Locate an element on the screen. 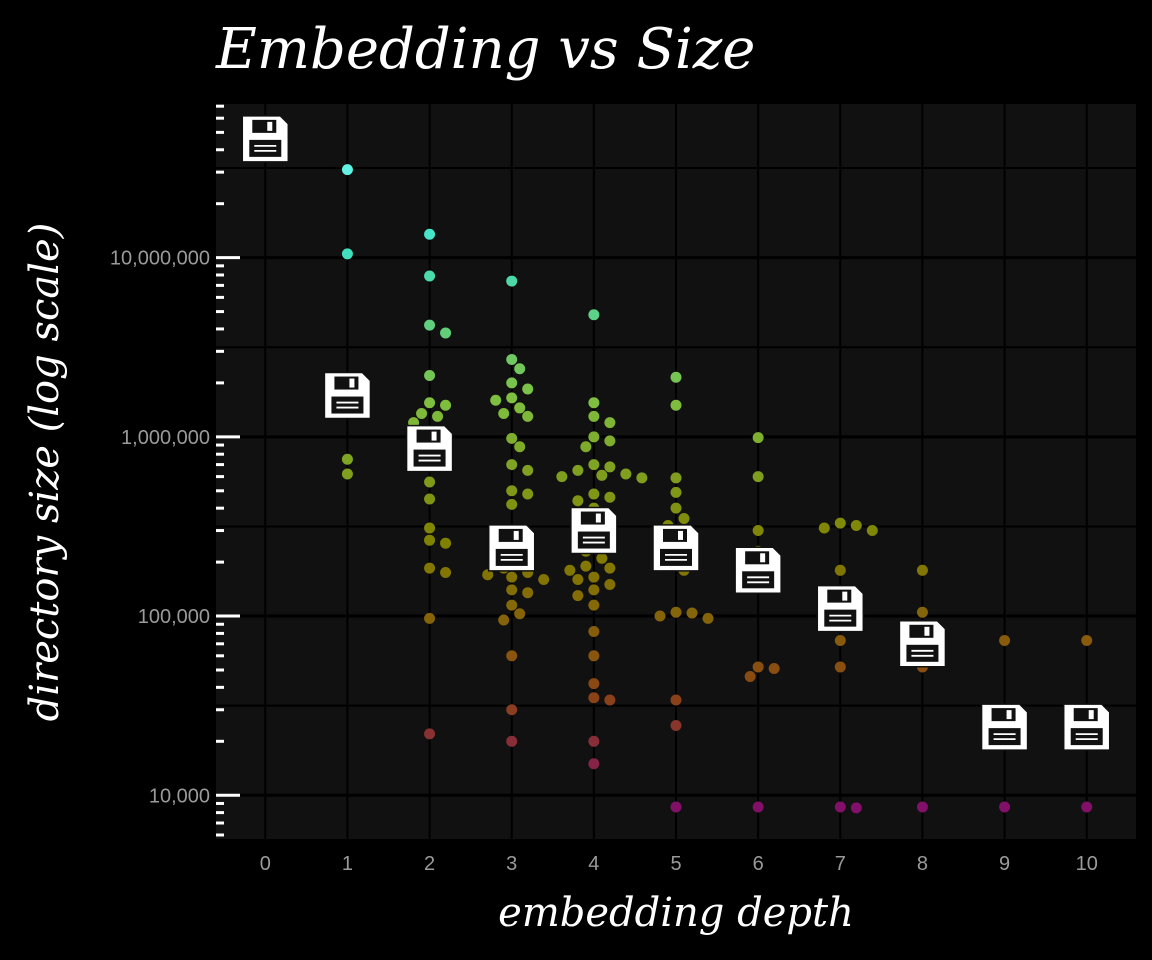  x-tick-label: 0 is located at coordinates (265, 864).